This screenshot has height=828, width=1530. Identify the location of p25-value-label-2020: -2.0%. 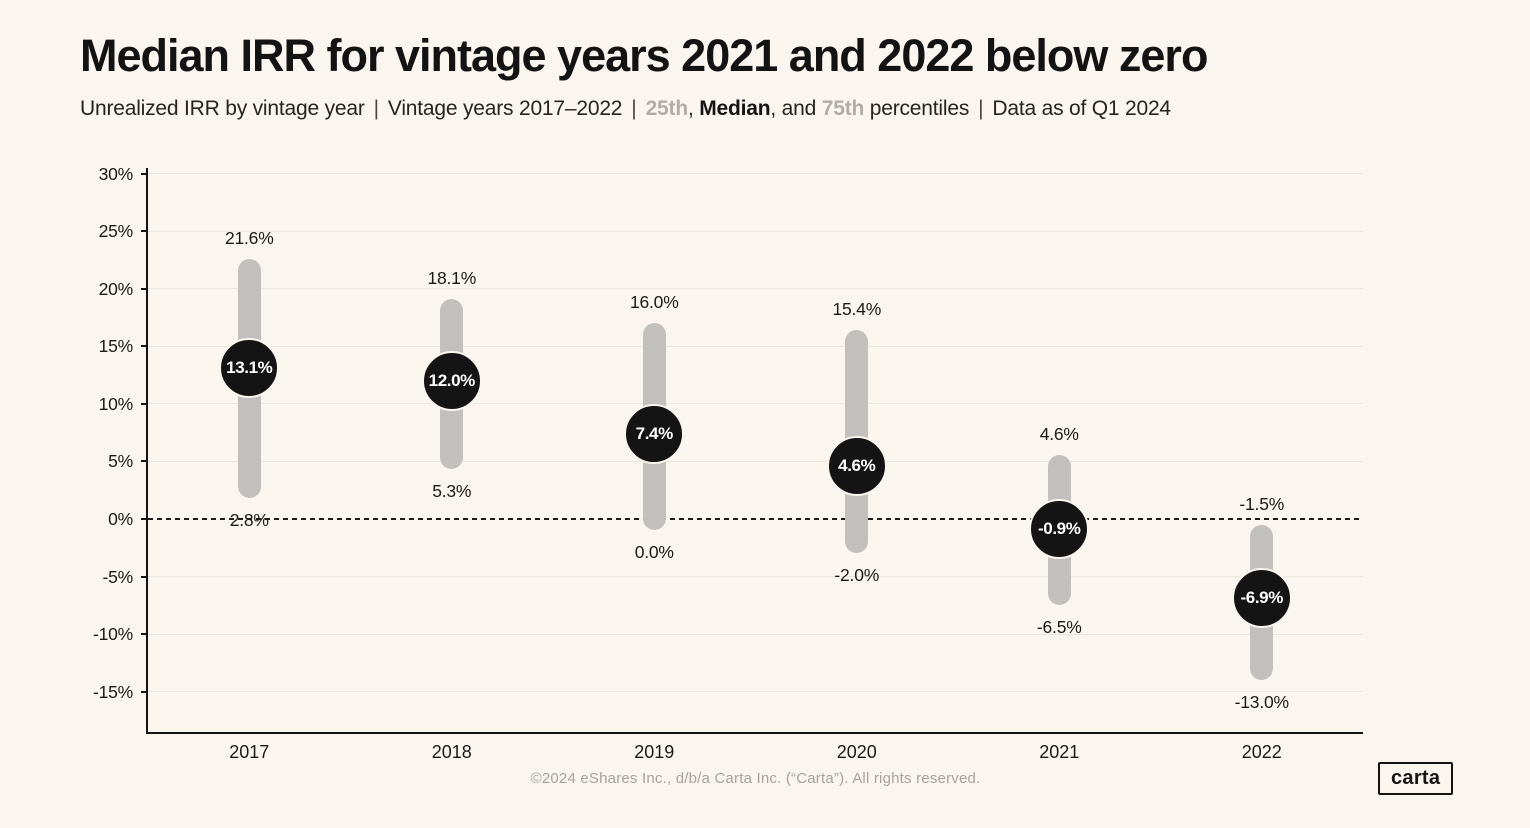
(857, 574).